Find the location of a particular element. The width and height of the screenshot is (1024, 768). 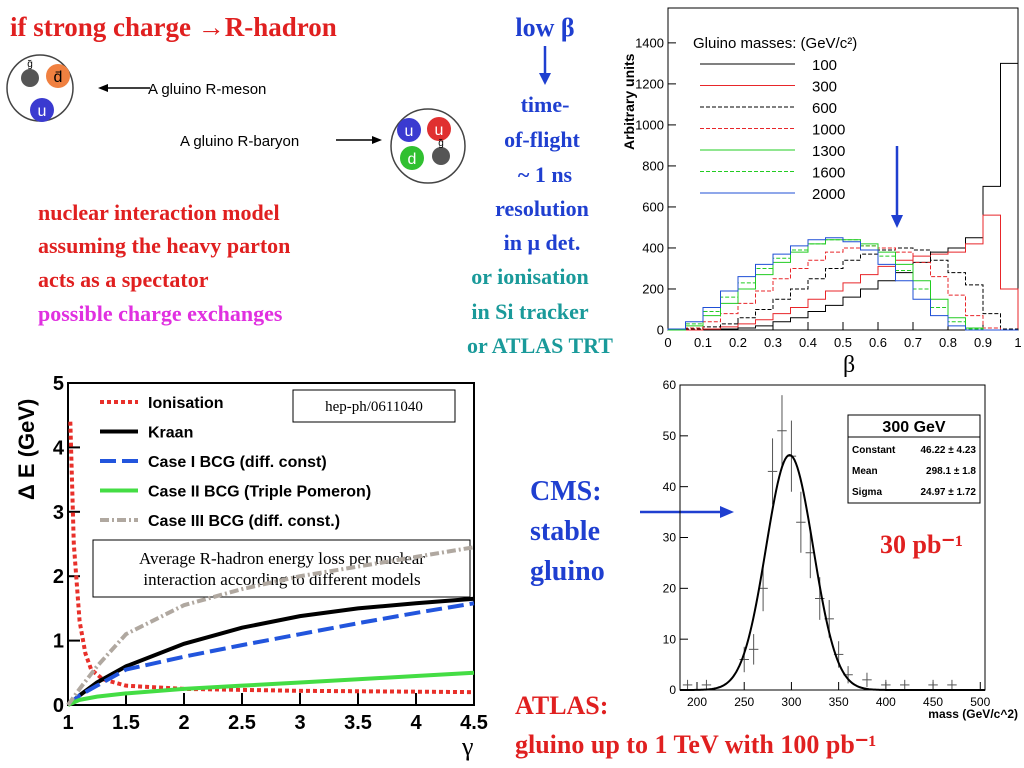

slide-title: if strong charge →R-hadron is located at coordinates (173, 27).